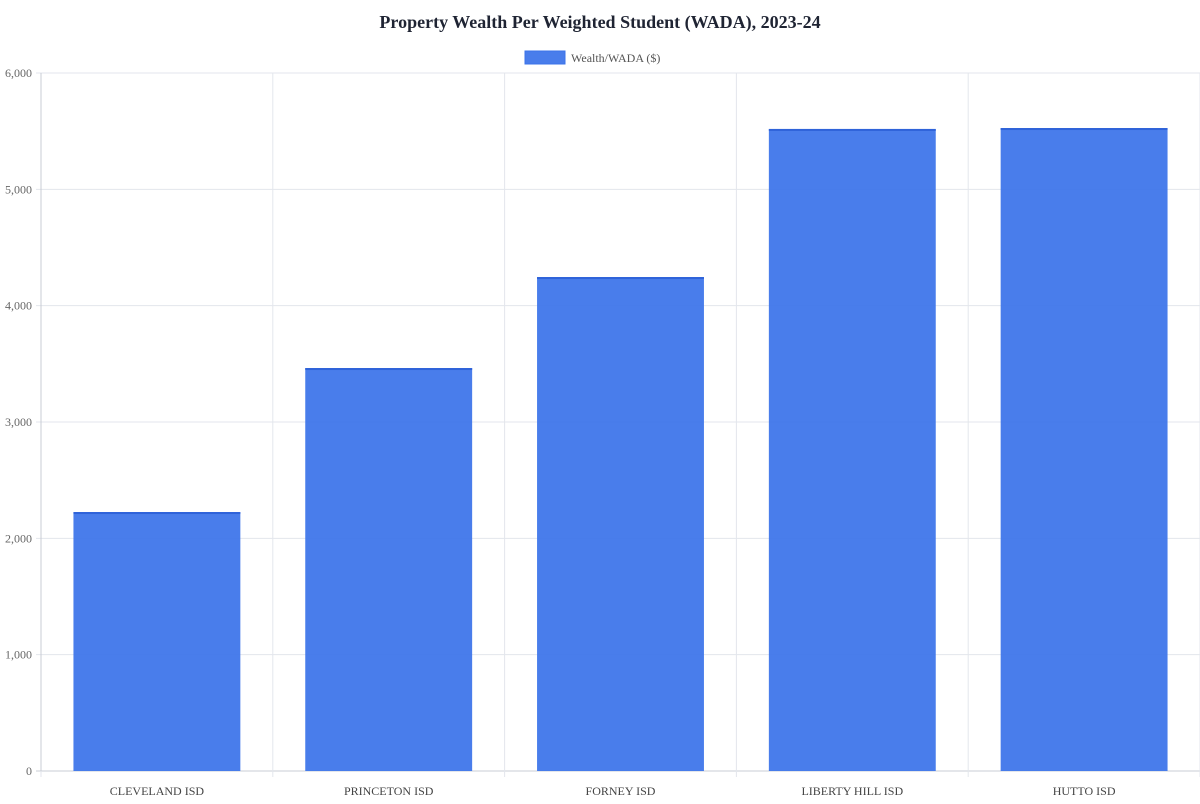 Image resolution: width=1200 pixels, height=804 pixels. I want to click on y-tick-label: 3,000, so click(18, 422).